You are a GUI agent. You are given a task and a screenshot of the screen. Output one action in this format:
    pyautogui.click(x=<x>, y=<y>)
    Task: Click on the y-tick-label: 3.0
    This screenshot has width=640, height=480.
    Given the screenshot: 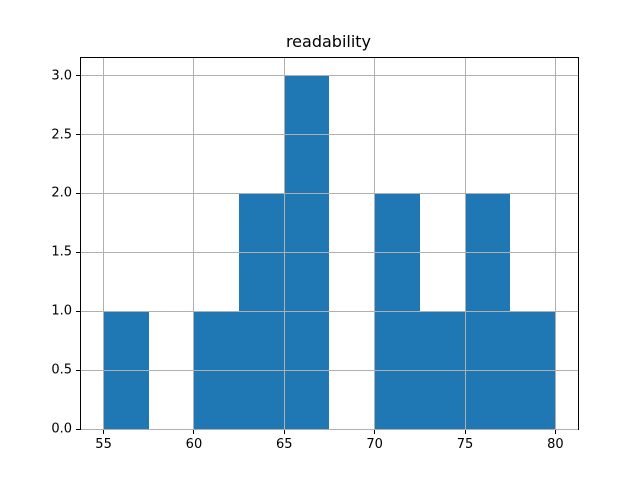 What is the action you would take?
    pyautogui.click(x=61, y=76)
    